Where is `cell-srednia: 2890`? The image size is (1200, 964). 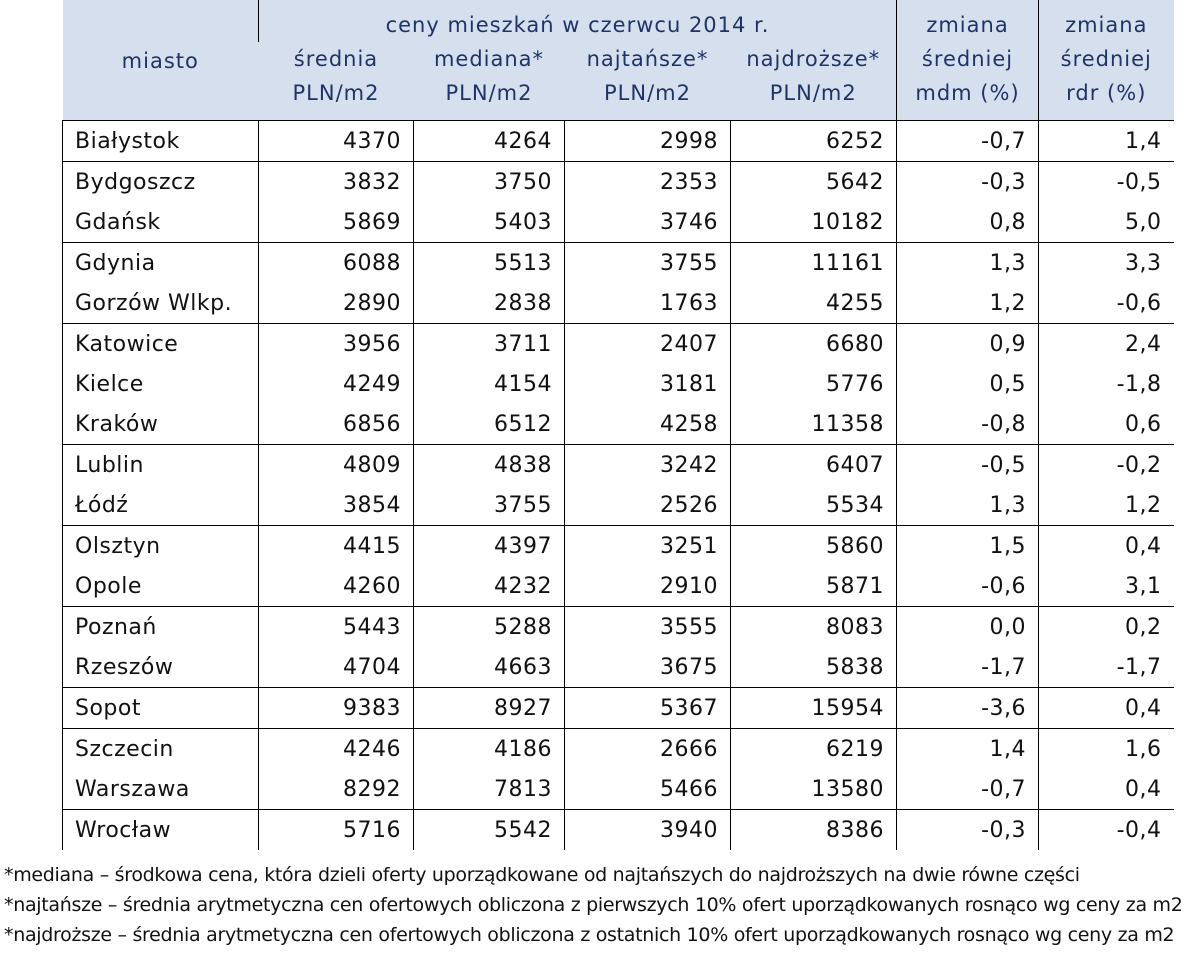
cell-srednia: 2890 is located at coordinates (336, 303).